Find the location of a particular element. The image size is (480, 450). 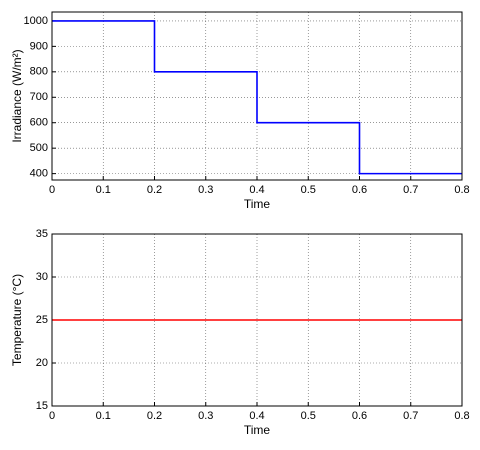

y-axis-label: Irradiance (W/m²) is located at coordinates (17, 95).